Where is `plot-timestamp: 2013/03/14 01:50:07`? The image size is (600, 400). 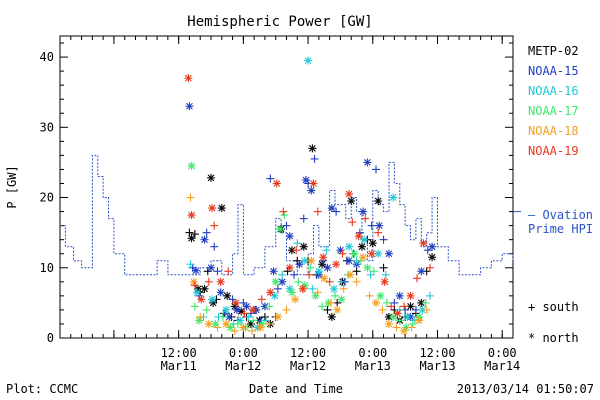 plot-timestamp: 2013/03/14 01:50:07 is located at coordinates (525, 389).